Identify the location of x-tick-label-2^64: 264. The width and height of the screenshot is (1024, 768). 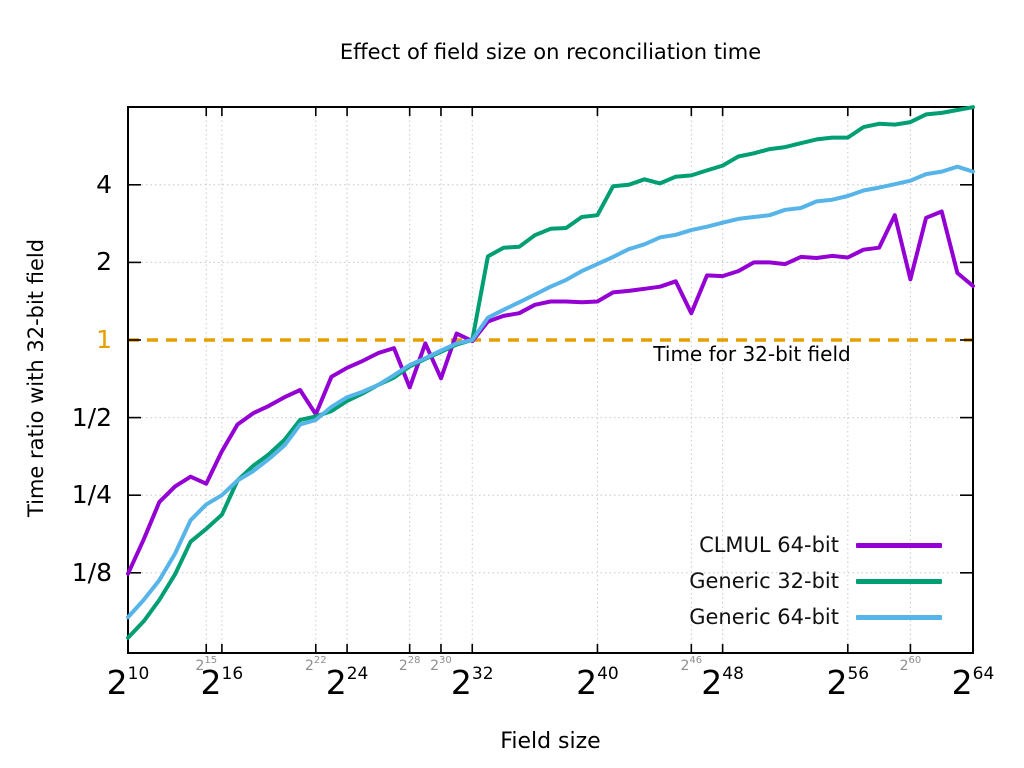
(973, 682).